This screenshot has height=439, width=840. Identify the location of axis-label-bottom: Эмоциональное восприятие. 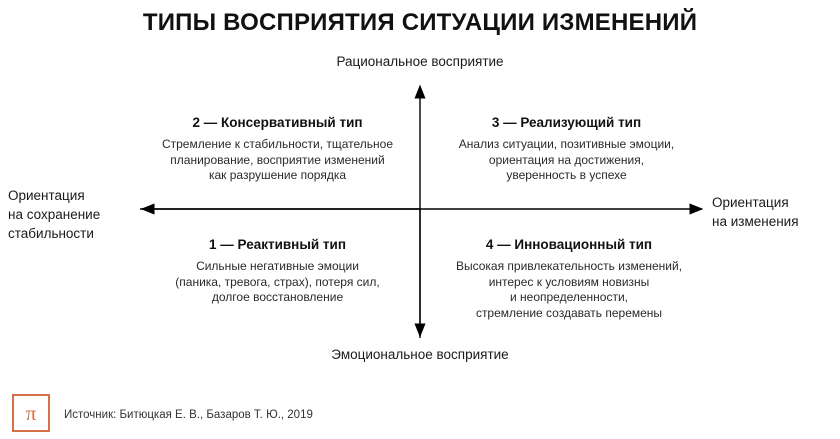
(420, 354).